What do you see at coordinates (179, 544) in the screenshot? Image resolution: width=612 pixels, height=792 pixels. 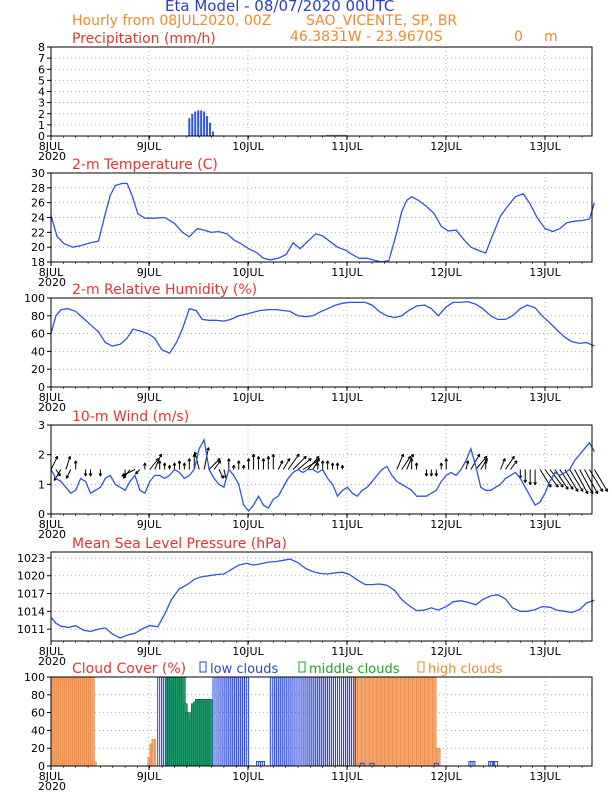 I see `panel-title: Mean Sea Level Pressure (hPa)` at bounding box center [179, 544].